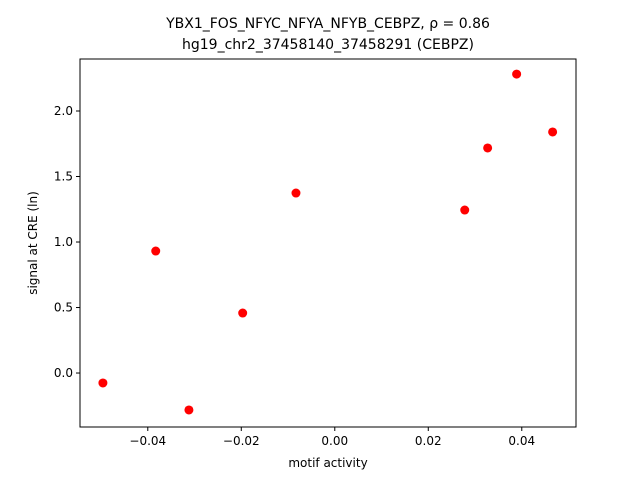  Describe the element at coordinates (63, 242) in the screenshot. I see `y-tick-label: 1.0` at that location.